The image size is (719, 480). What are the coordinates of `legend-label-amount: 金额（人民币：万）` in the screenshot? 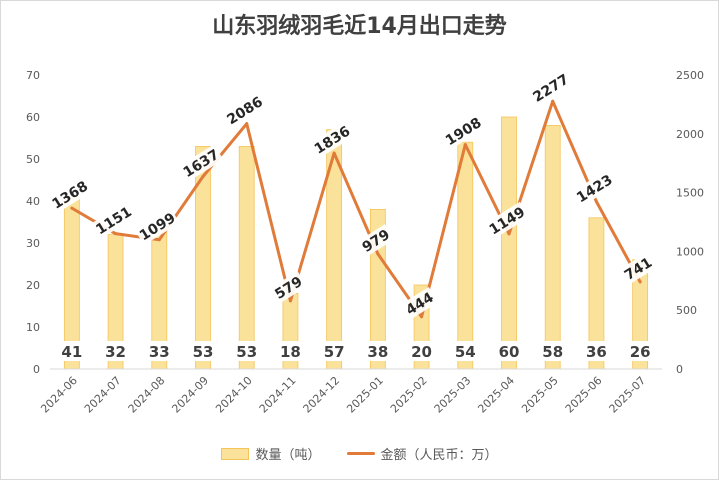 It's located at (439, 455).